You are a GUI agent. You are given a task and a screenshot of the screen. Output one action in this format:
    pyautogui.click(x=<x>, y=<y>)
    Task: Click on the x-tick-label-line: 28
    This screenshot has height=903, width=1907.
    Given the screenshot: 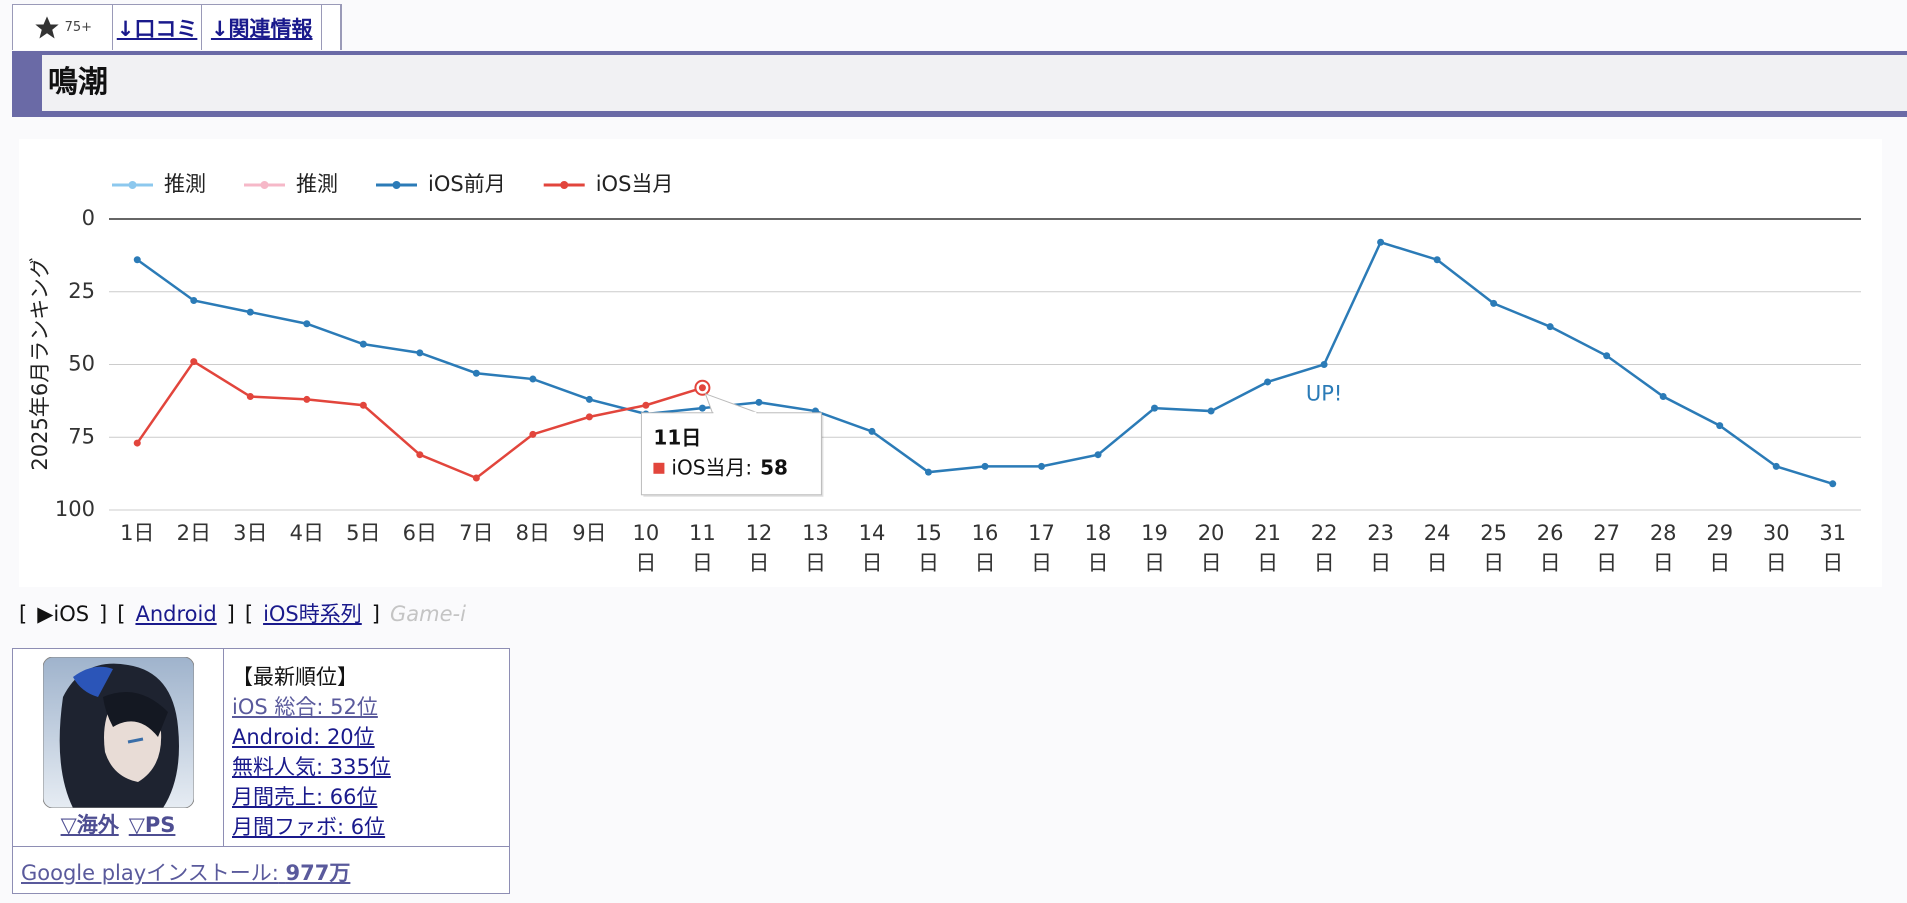 What is the action you would take?
    pyautogui.click(x=1663, y=533)
    